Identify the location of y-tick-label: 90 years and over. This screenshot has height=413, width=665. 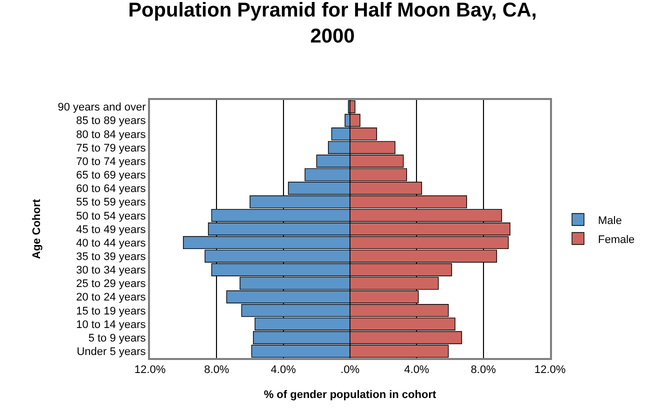
(102, 108).